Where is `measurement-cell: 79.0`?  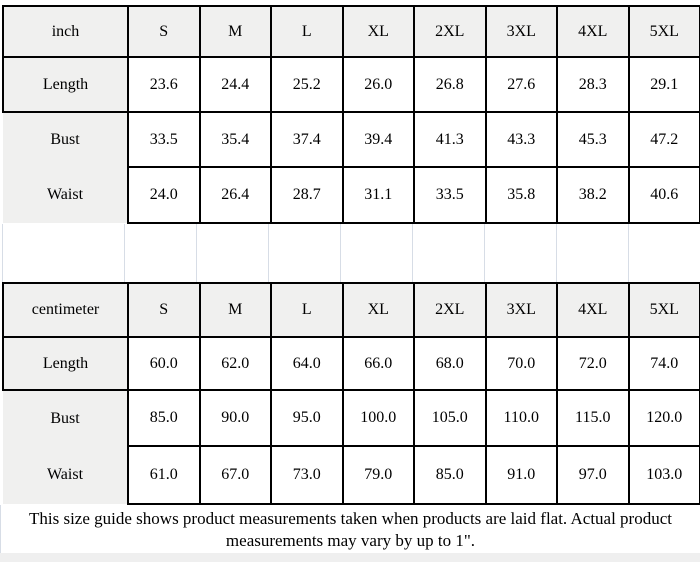 measurement-cell: 79.0 is located at coordinates (378, 475).